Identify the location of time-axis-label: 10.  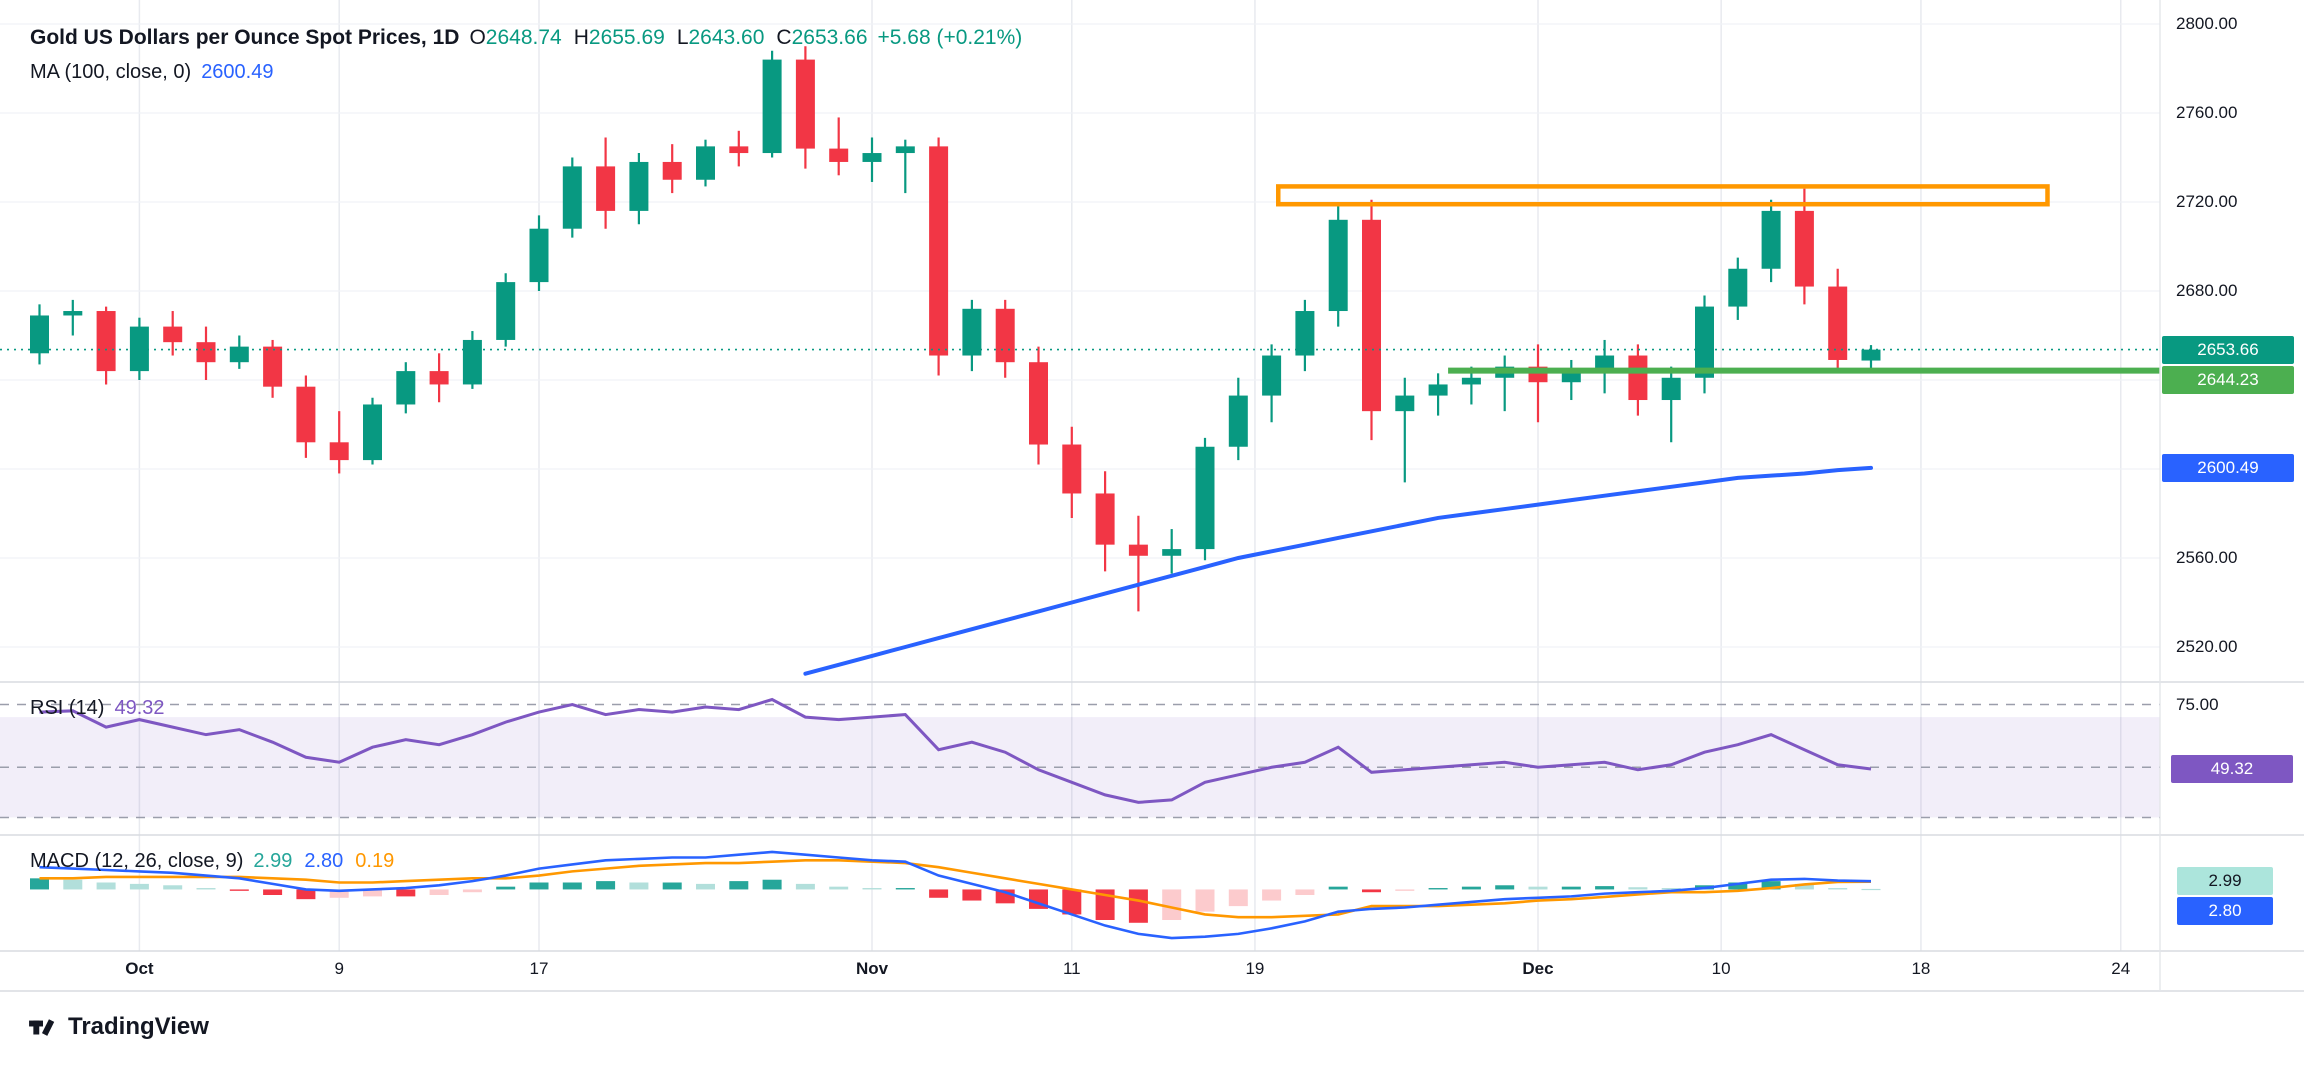
(1721, 968).